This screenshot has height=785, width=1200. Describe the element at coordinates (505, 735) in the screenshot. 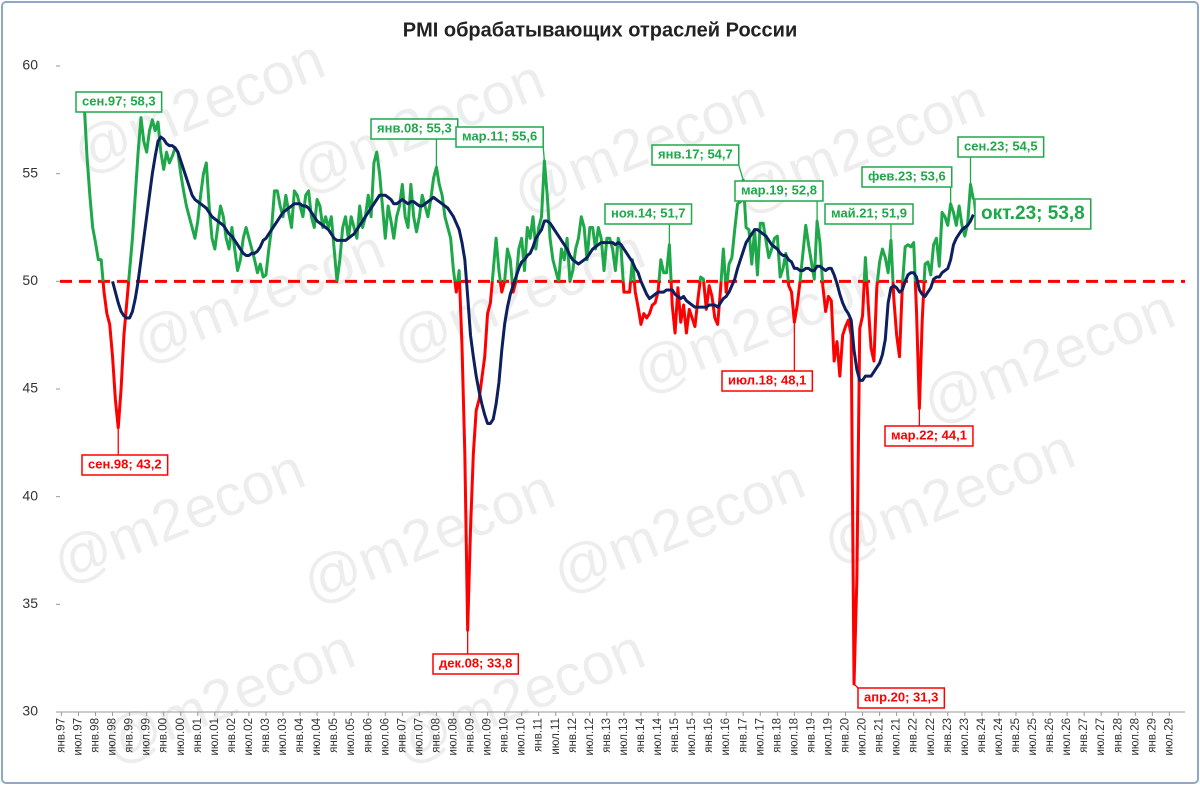

I see `x-tick-label: янв.10` at that location.